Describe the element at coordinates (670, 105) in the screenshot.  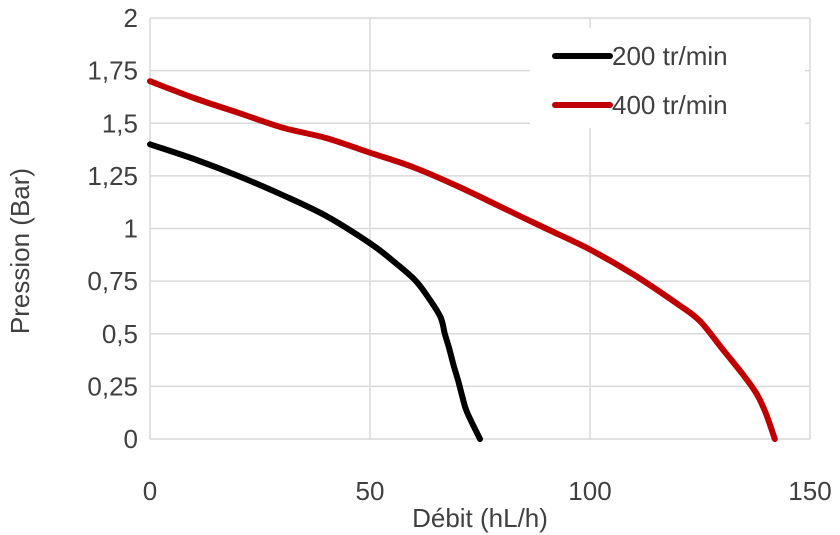
I see `legend-label-series-2: 400 tr/min` at that location.